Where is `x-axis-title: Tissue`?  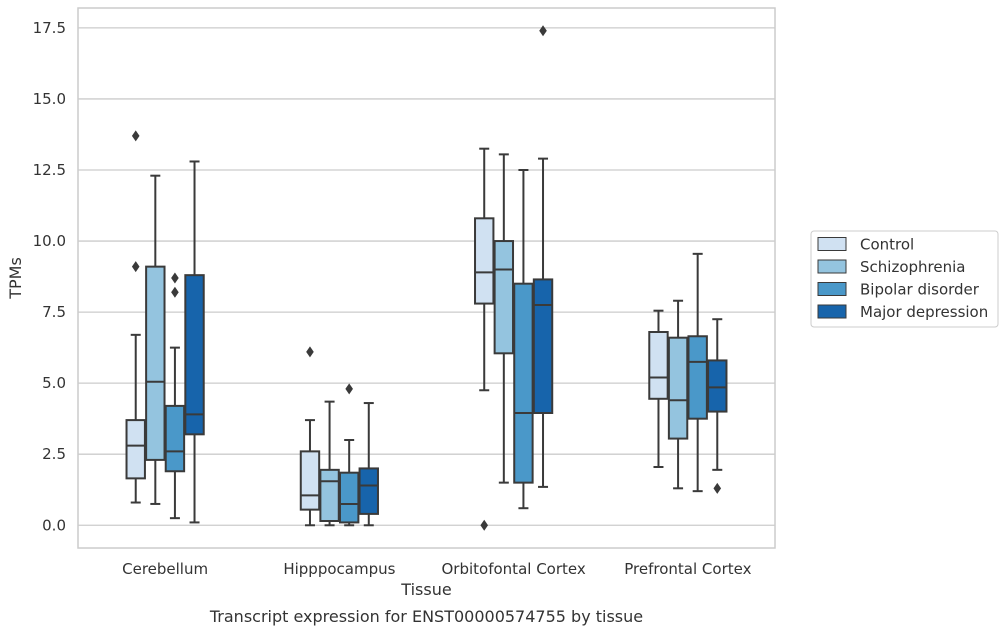
x-axis-title: Tissue is located at coordinates (425, 589).